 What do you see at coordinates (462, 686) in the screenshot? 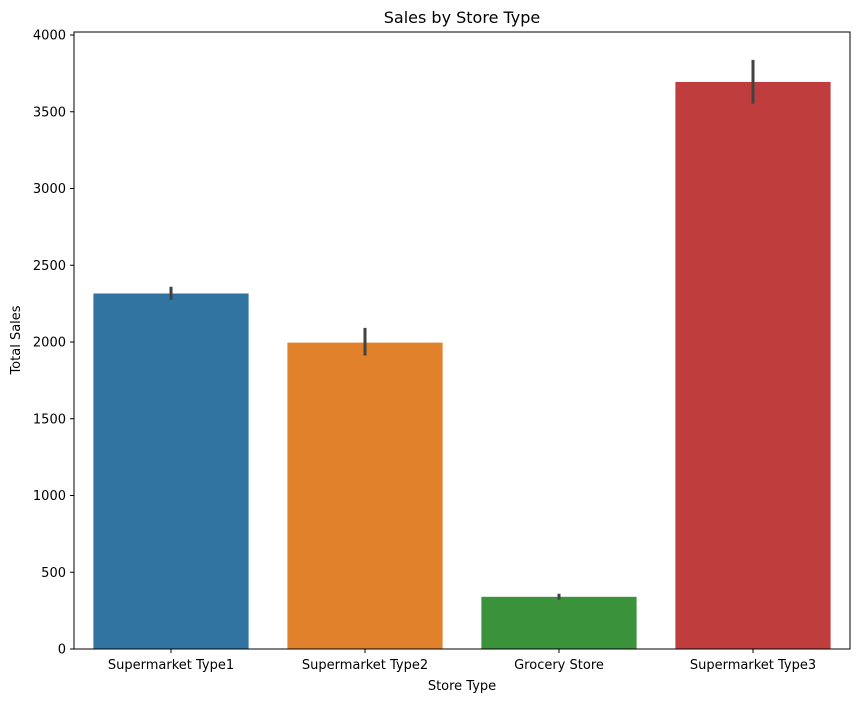
I see `x-axis-label: Store Type` at bounding box center [462, 686].